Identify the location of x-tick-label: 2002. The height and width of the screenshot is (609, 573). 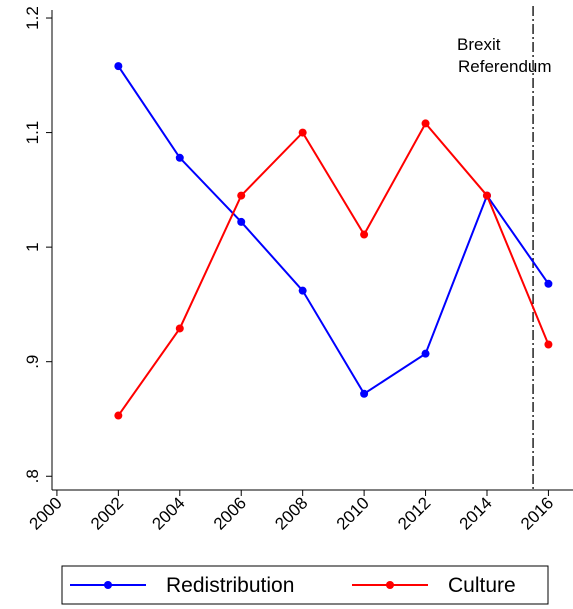
(107, 513).